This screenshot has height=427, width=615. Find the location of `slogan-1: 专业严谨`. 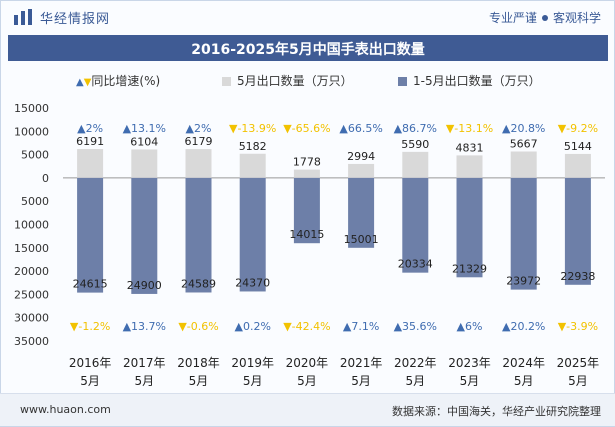

slogan-1: 专业严谨 is located at coordinates (512, 18).